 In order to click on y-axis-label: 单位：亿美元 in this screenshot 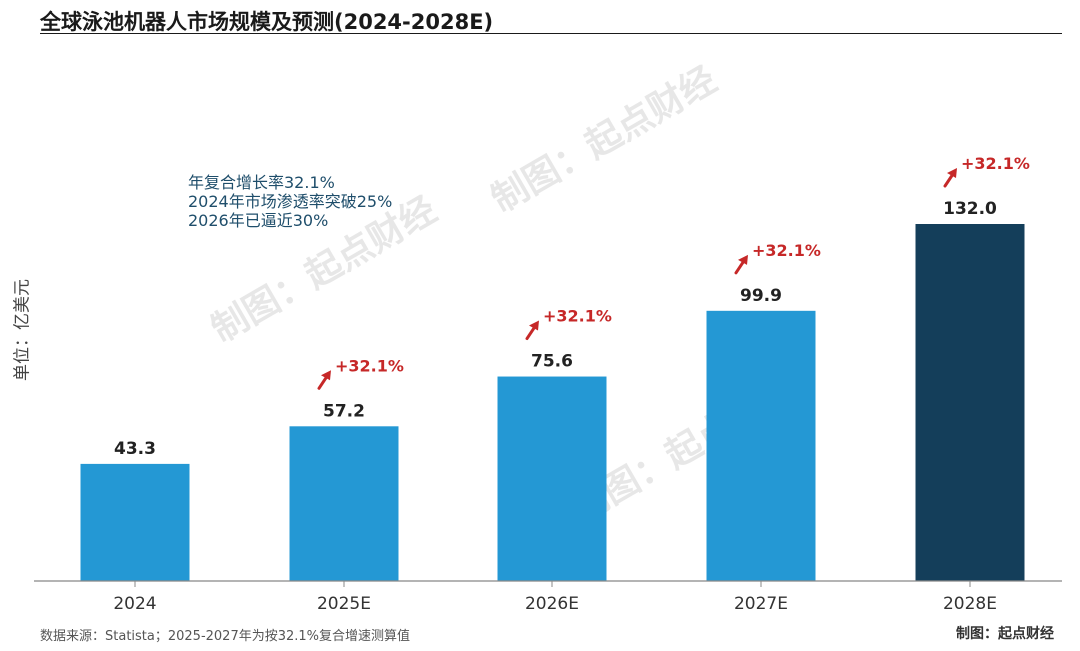, I will do `click(22, 330)`.